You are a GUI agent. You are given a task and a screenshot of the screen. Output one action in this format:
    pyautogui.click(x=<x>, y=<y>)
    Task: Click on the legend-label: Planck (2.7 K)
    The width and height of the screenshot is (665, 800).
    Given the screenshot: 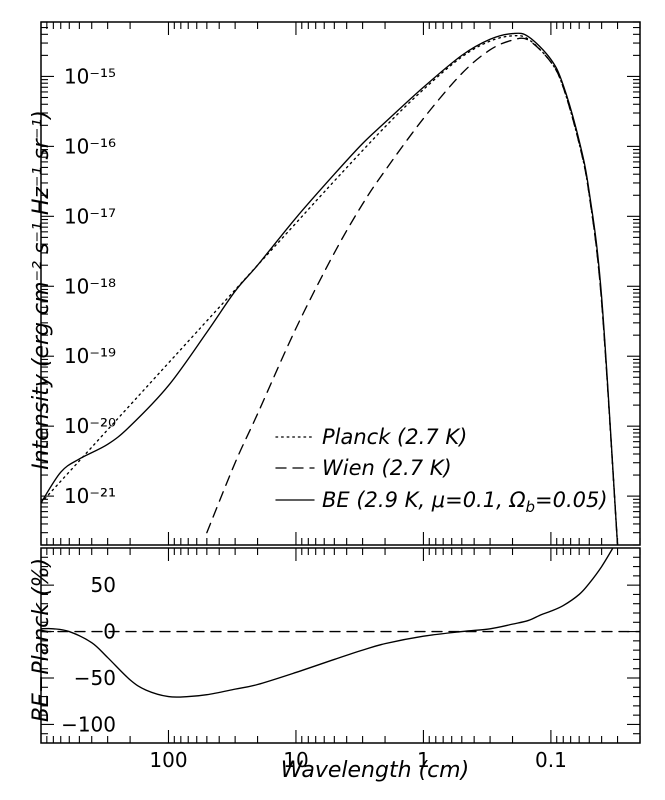 What is the action you would take?
    pyautogui.click(x=394, y=437)
    